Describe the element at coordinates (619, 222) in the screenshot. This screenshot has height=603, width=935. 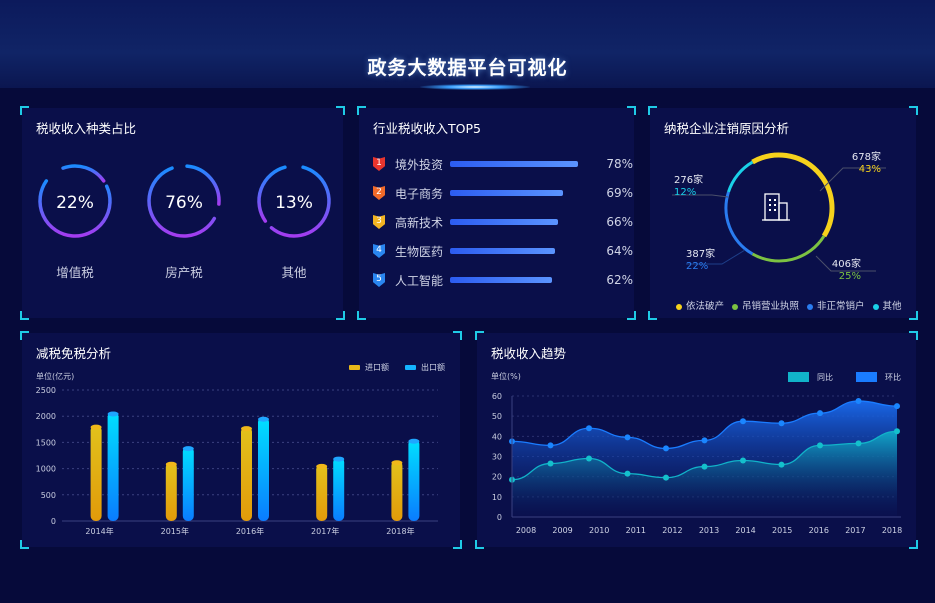
I see `industry-percent: 66%` at that location.